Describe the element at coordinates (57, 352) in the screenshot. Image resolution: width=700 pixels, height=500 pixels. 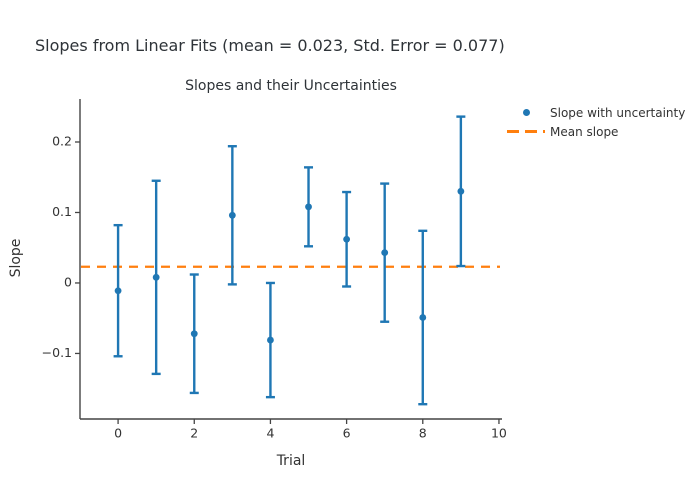
I see `y-tick-label: −0.1` at that location.